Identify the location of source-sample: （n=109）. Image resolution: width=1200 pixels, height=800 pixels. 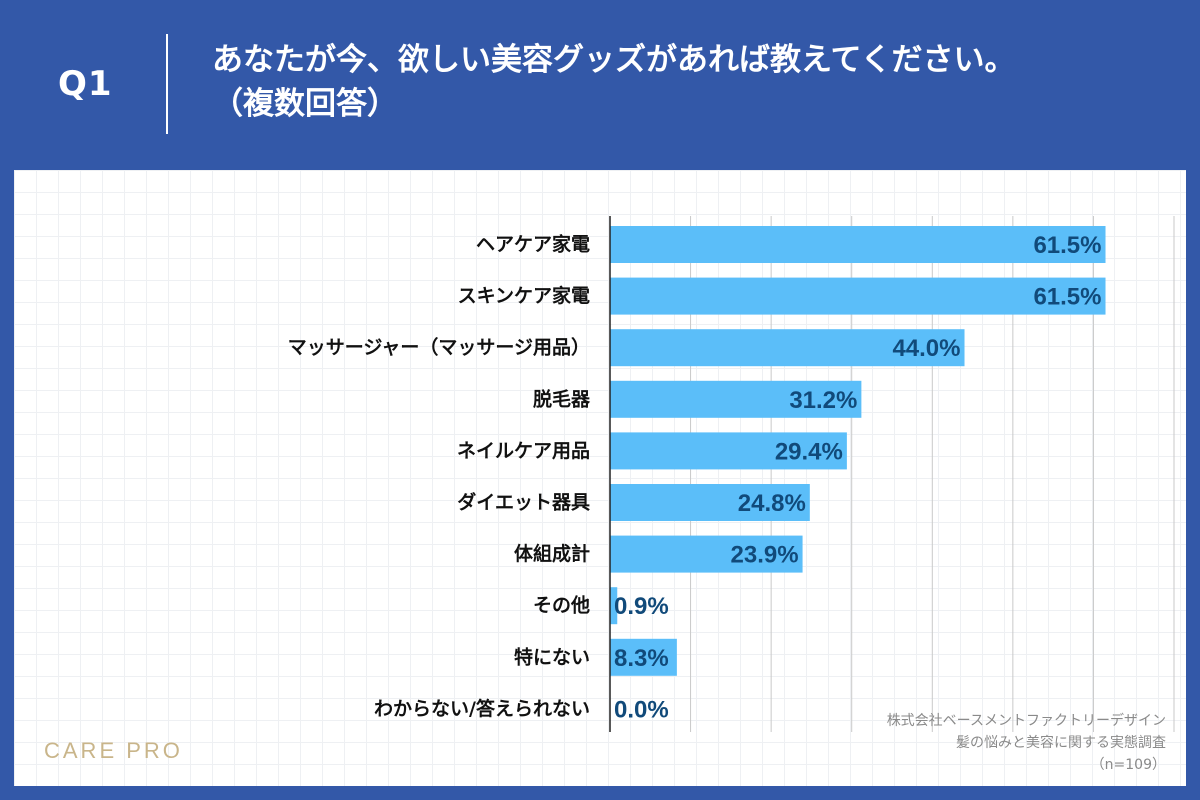
(1128, 765).